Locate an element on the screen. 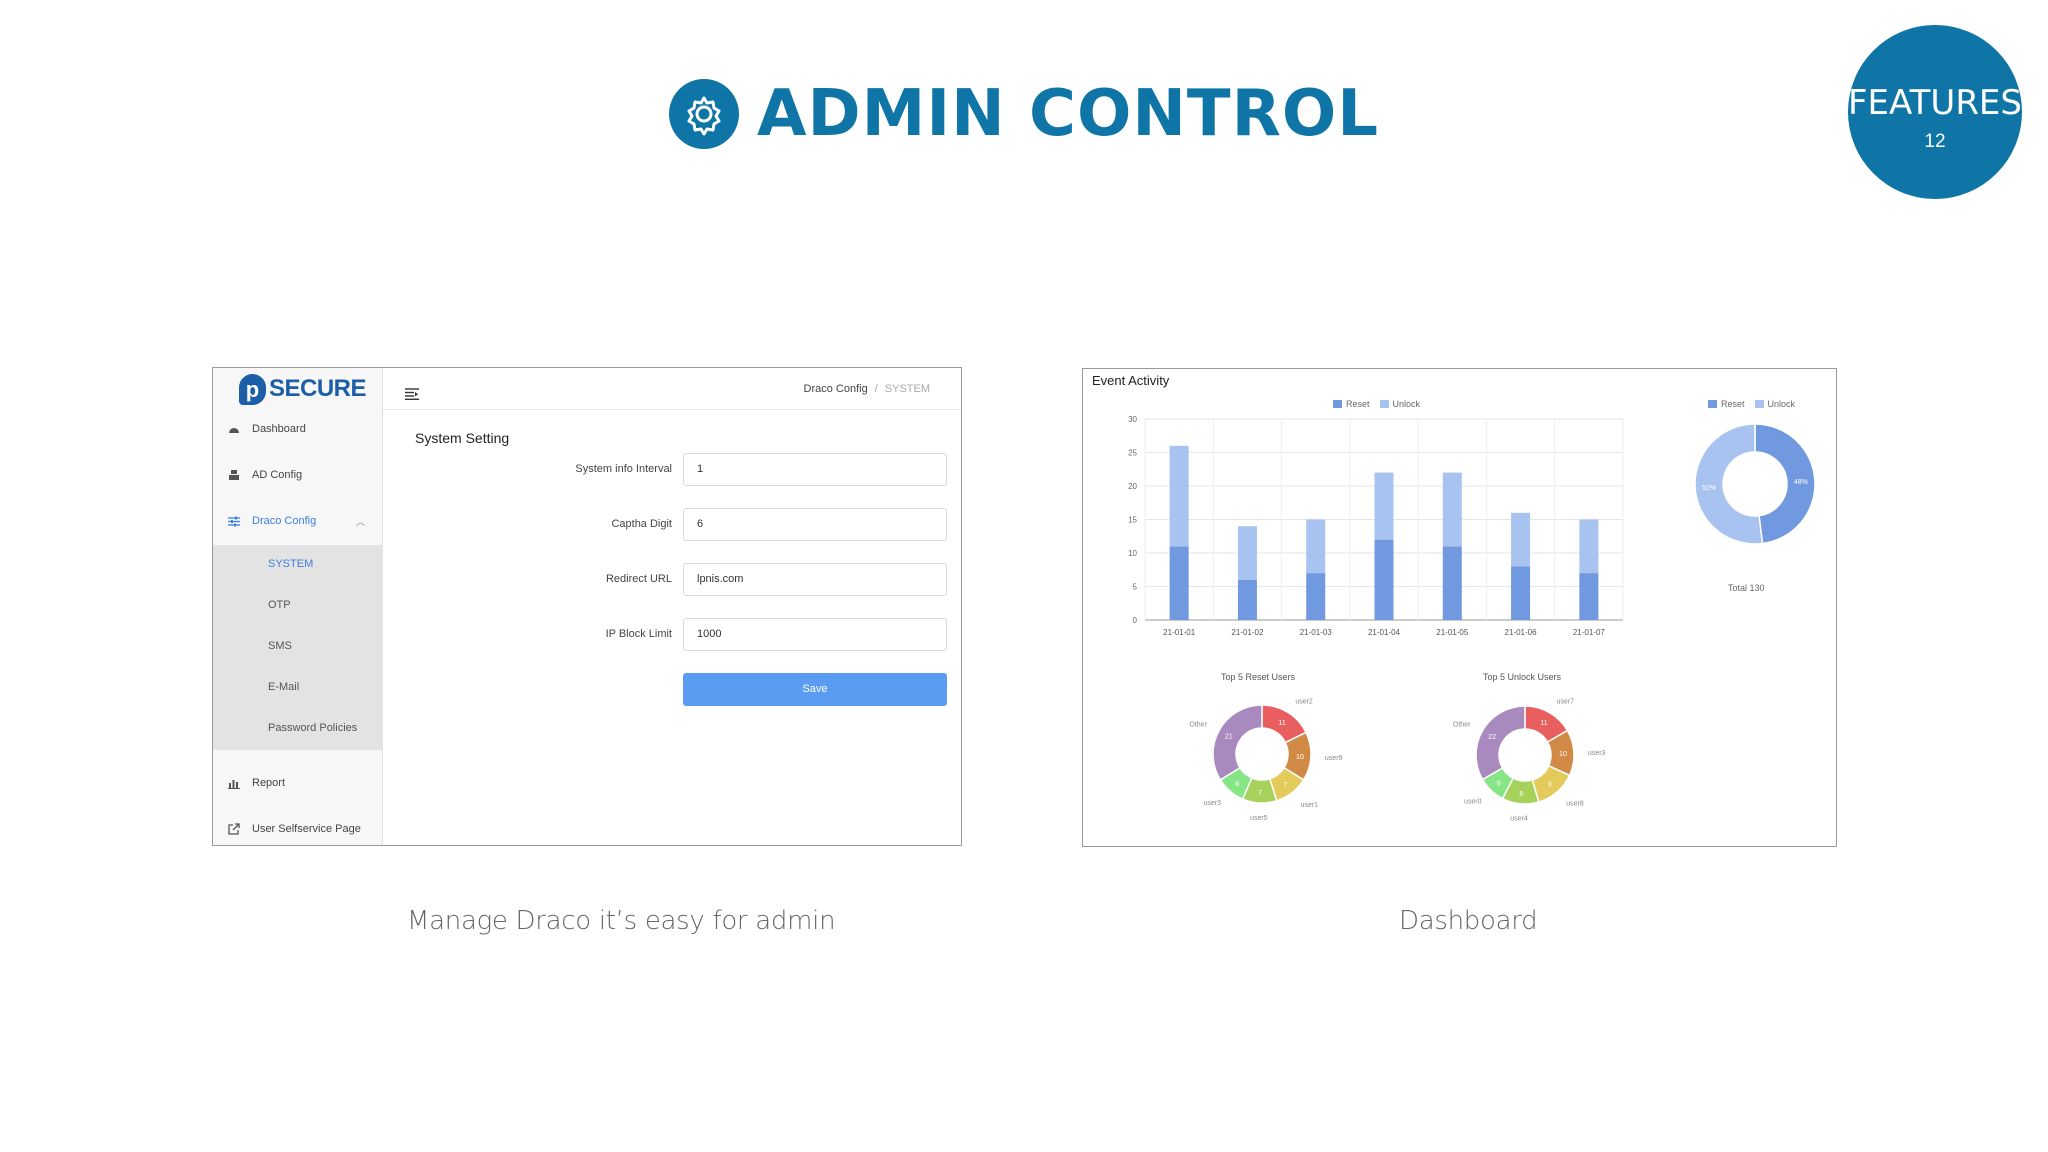 This screenshot has width=2048, height=1152. system-info-interval-input: 1 is located at coordinates (815, 469).